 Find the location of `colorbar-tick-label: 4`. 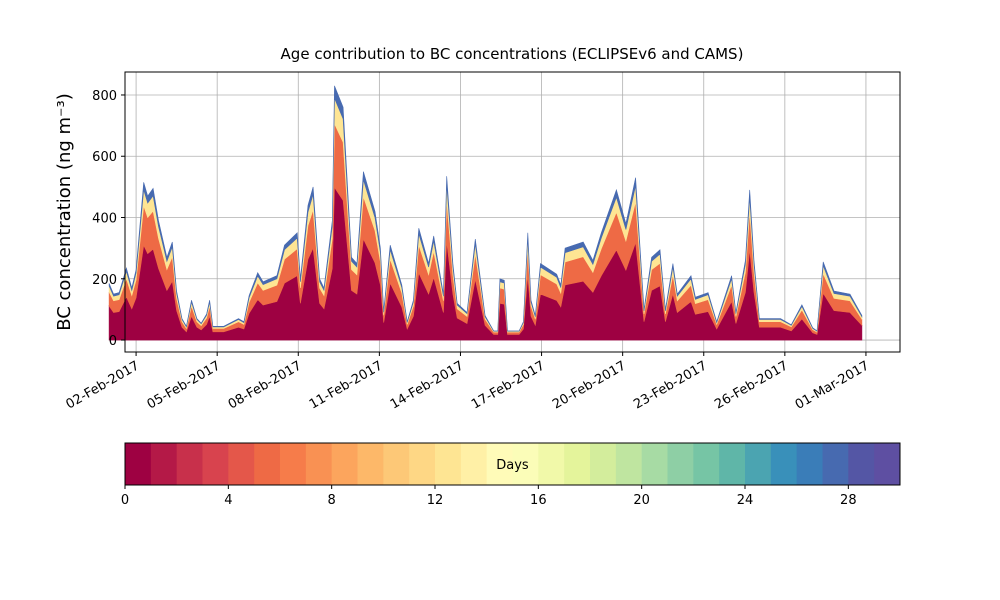

colorbar-tick-label: 4 is located at coordinates (228, 500).